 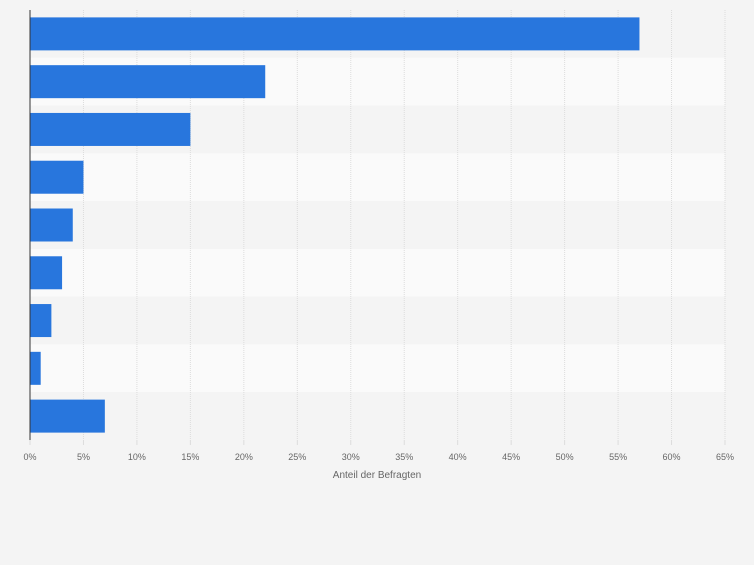 What do you see at coordinates (672, 457) in the screenshot?
I see `x-tick-label: 60%` at bounding box center [672, 457].